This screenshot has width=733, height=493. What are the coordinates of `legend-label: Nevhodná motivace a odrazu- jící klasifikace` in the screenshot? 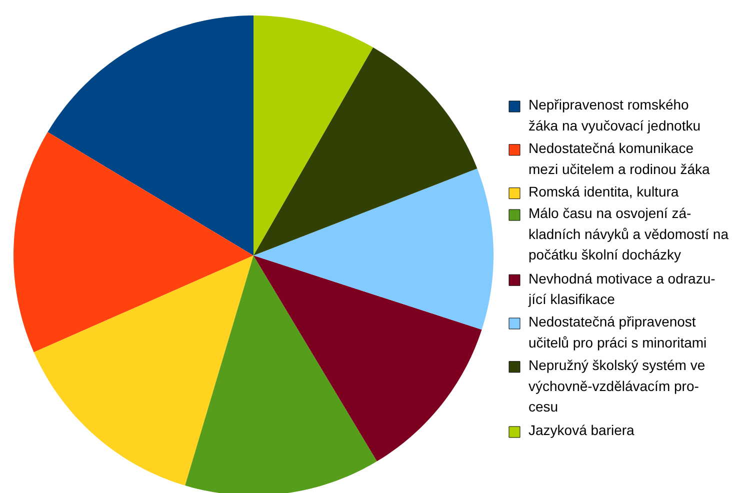 It's located at (622, 289).